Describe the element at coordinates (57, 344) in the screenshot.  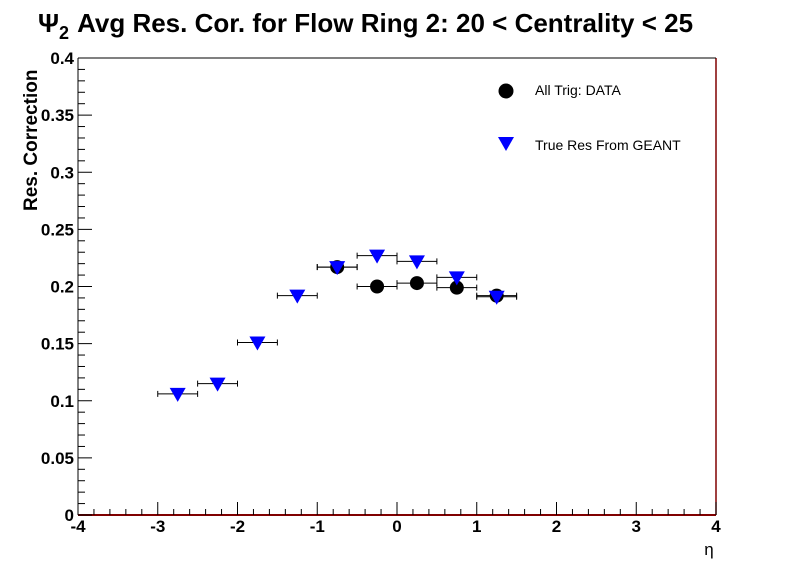
I see `y-tick-label-3: 0.15` at that location.